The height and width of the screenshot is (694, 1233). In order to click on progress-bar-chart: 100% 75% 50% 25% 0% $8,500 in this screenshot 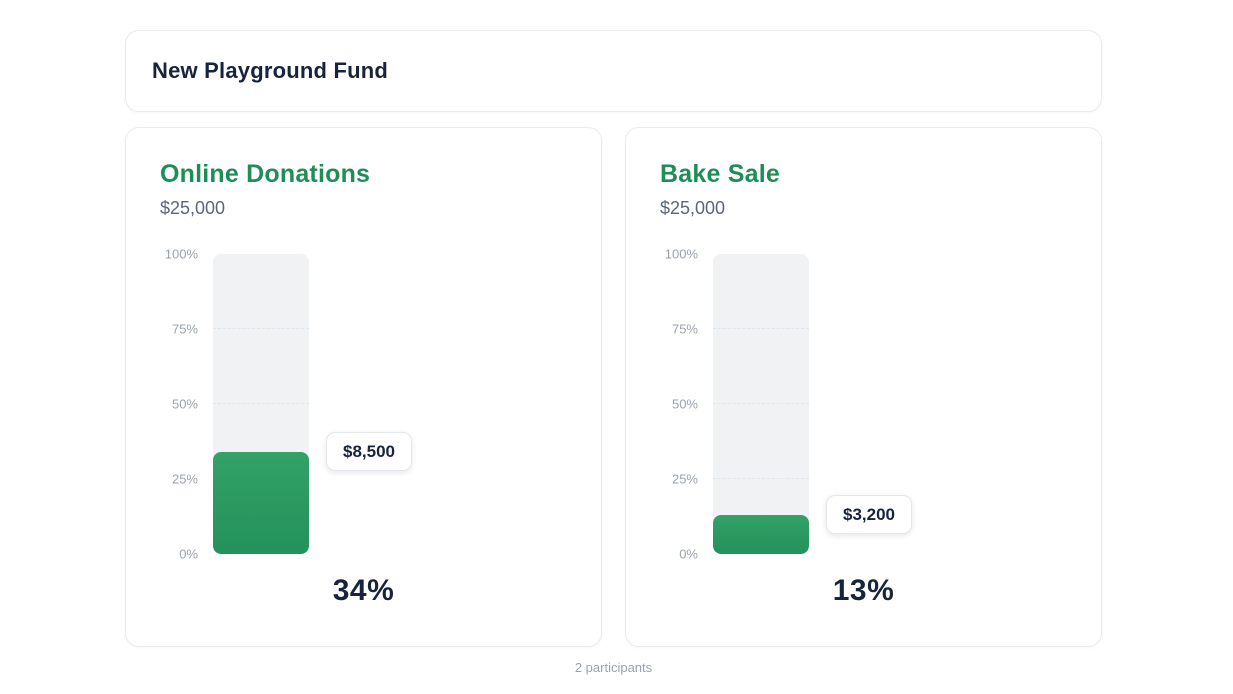, I will do `click(363, 404)`.